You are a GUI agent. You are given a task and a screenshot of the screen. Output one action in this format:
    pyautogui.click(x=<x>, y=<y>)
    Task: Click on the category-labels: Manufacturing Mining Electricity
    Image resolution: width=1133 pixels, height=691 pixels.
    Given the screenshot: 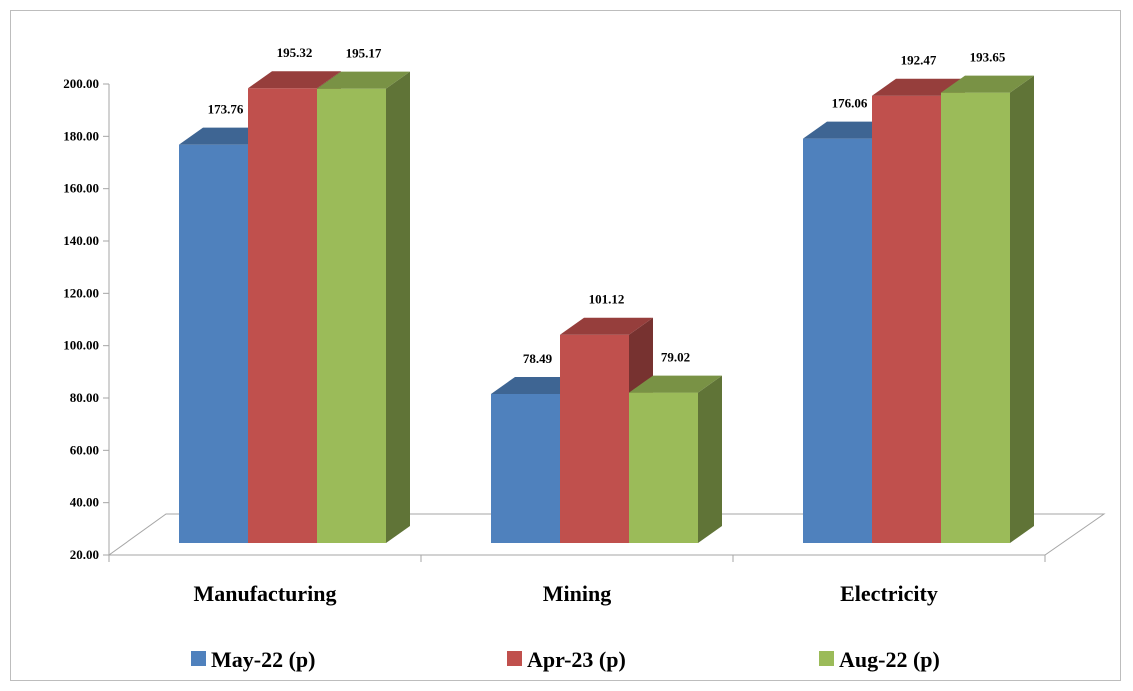 What is the action you would take?
    pyautogui.click(x=566, y=593)
    